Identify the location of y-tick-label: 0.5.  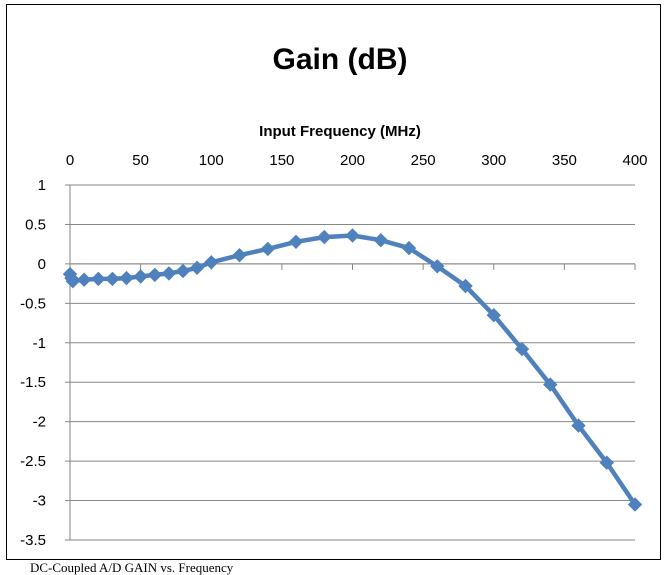
(35, 224).